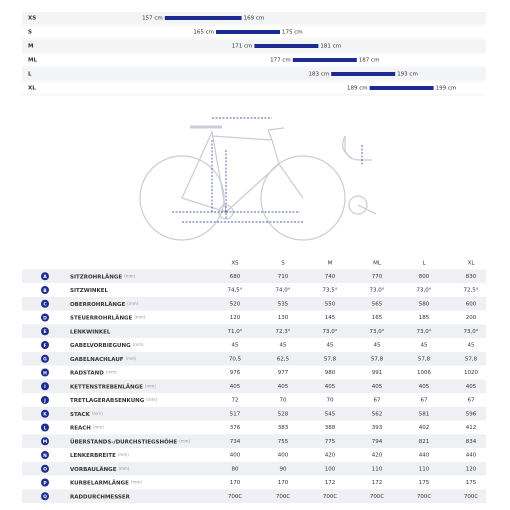 This screenshot has height=510, width=510. I want to click on cell: 72,3°, so click(283, 332).